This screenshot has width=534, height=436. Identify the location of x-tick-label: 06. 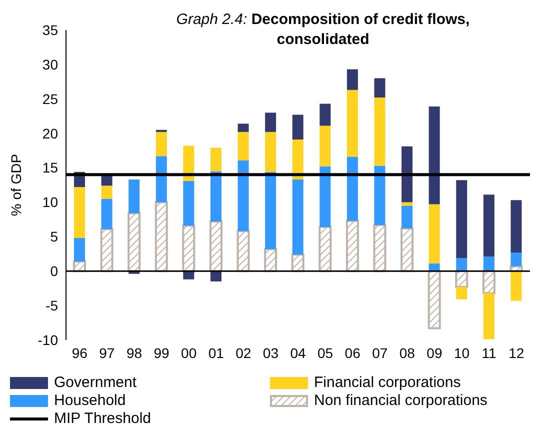
(352, 352).